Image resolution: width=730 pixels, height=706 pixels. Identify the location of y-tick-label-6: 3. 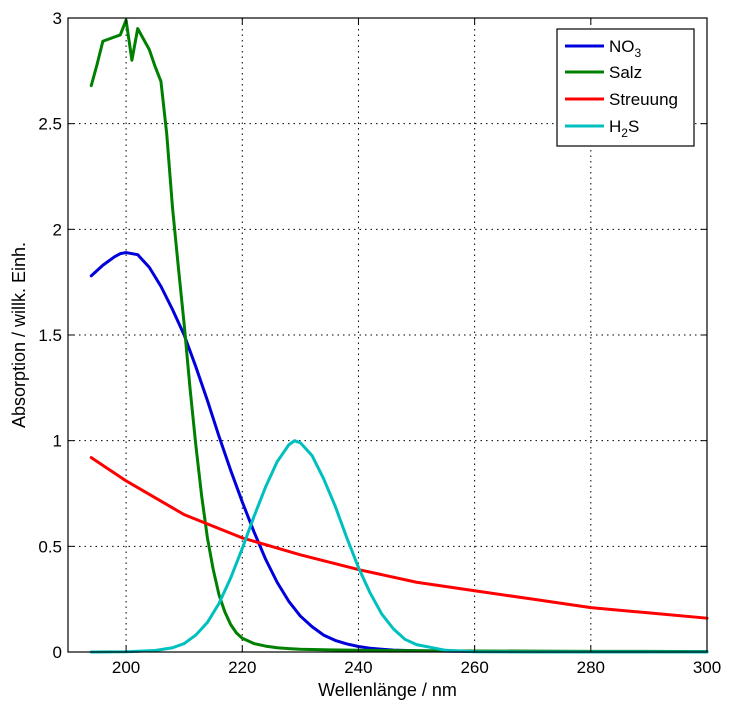
(57, 18).